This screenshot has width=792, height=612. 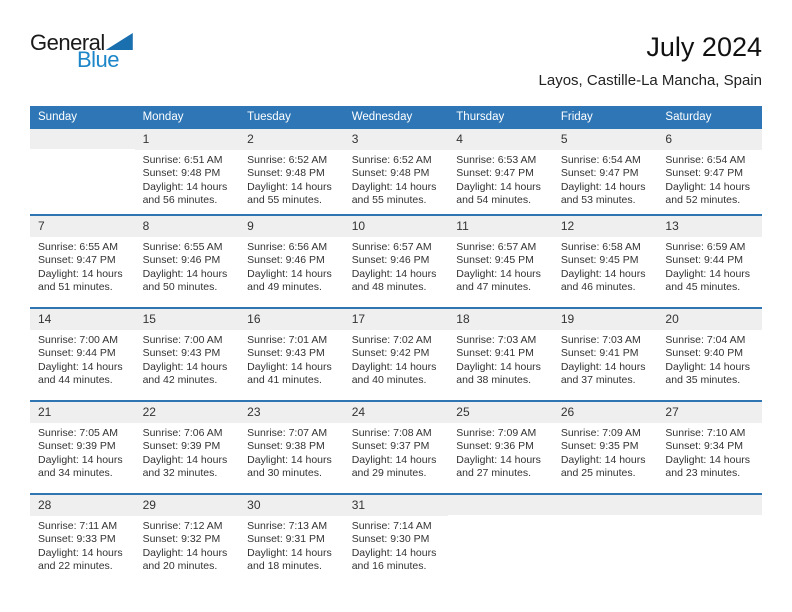 What do you see at coordinates (180, 380) in the screenshot?
I see `daylight-minutes-text: and 42 minutes.` at bounding box center [180, 380].